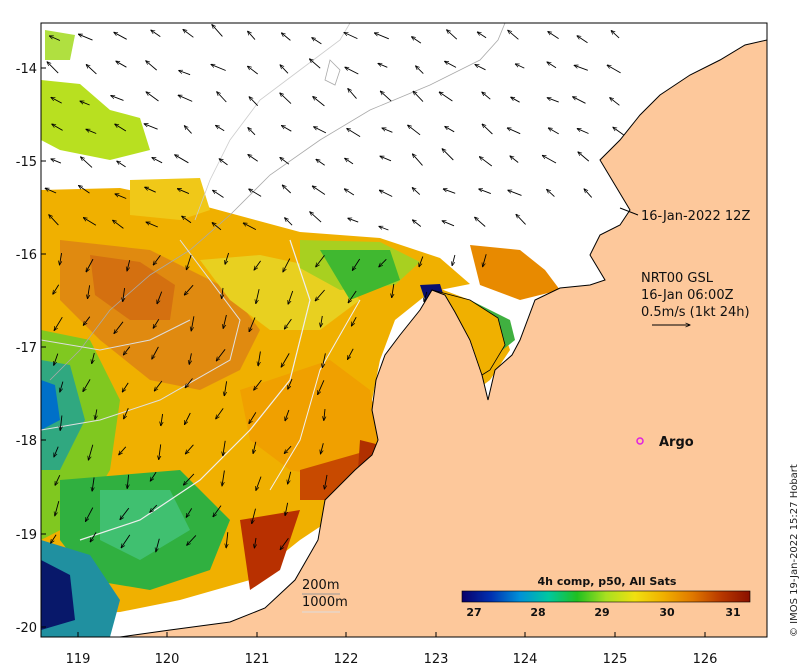 Image resolution: width=810 pixels, height=672 pixels. I want to click on argo-label: Argo, so click(676, 442).